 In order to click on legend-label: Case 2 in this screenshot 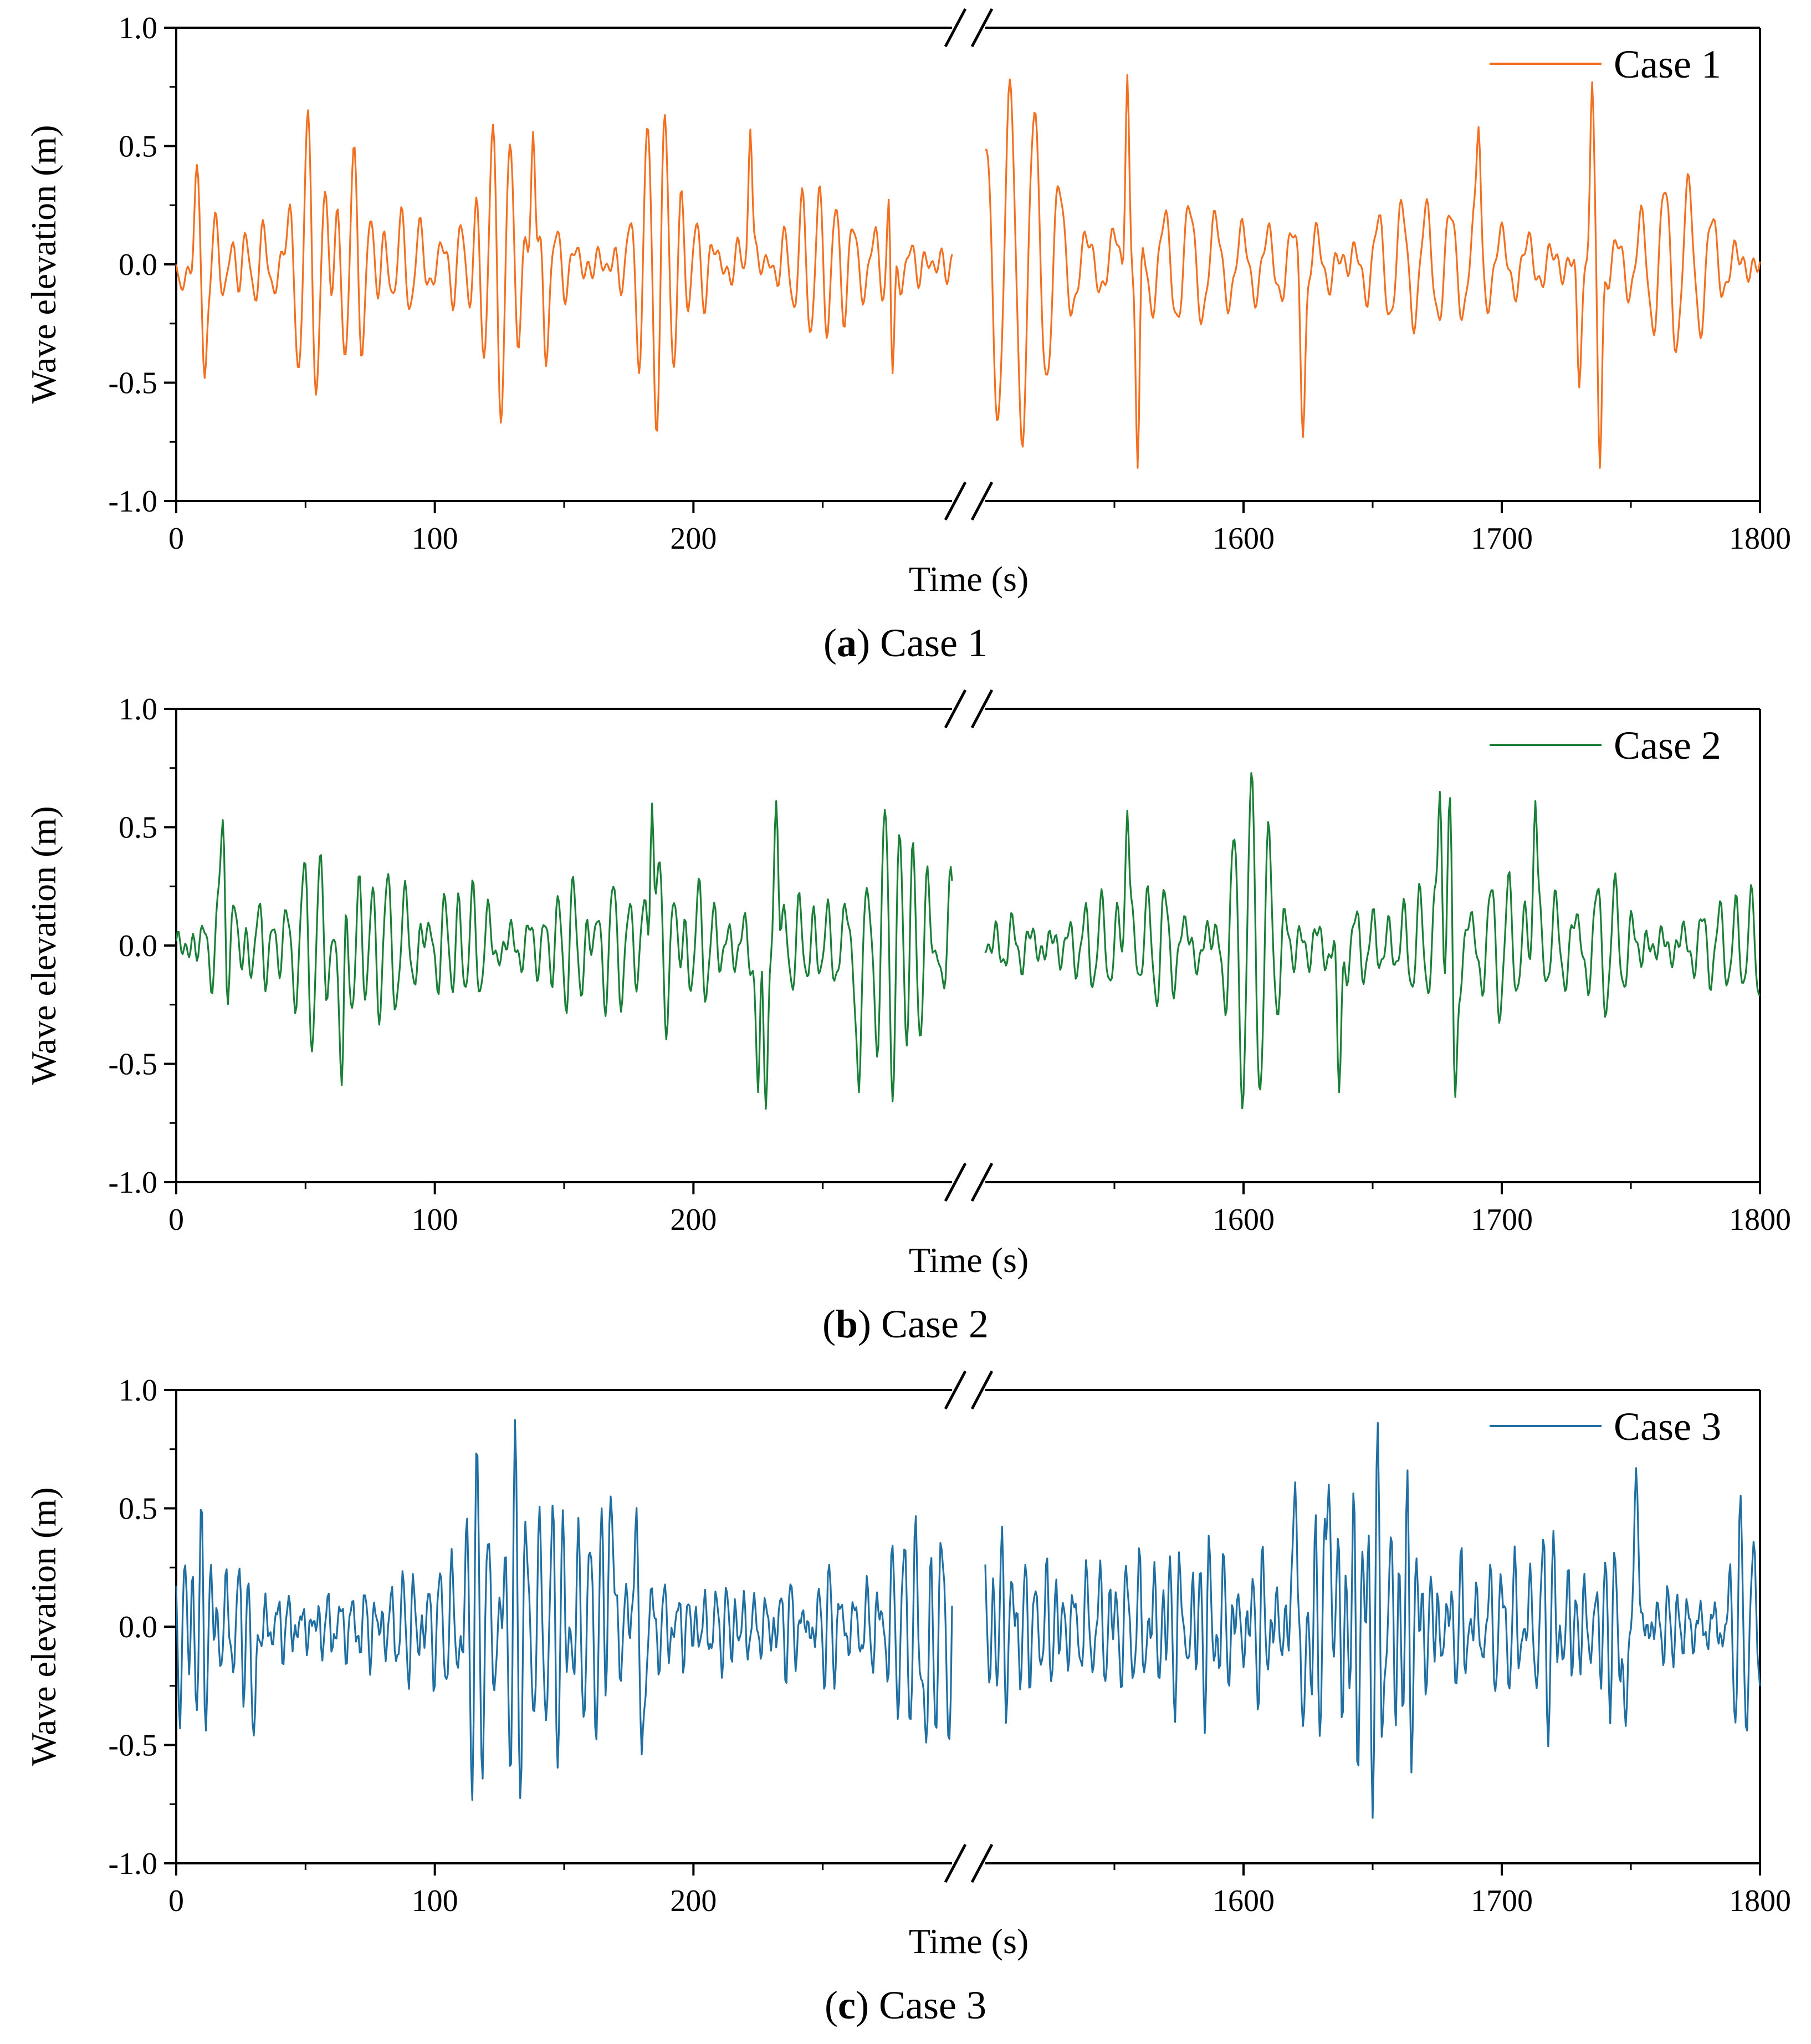, I will do `click(1667, 745)`.